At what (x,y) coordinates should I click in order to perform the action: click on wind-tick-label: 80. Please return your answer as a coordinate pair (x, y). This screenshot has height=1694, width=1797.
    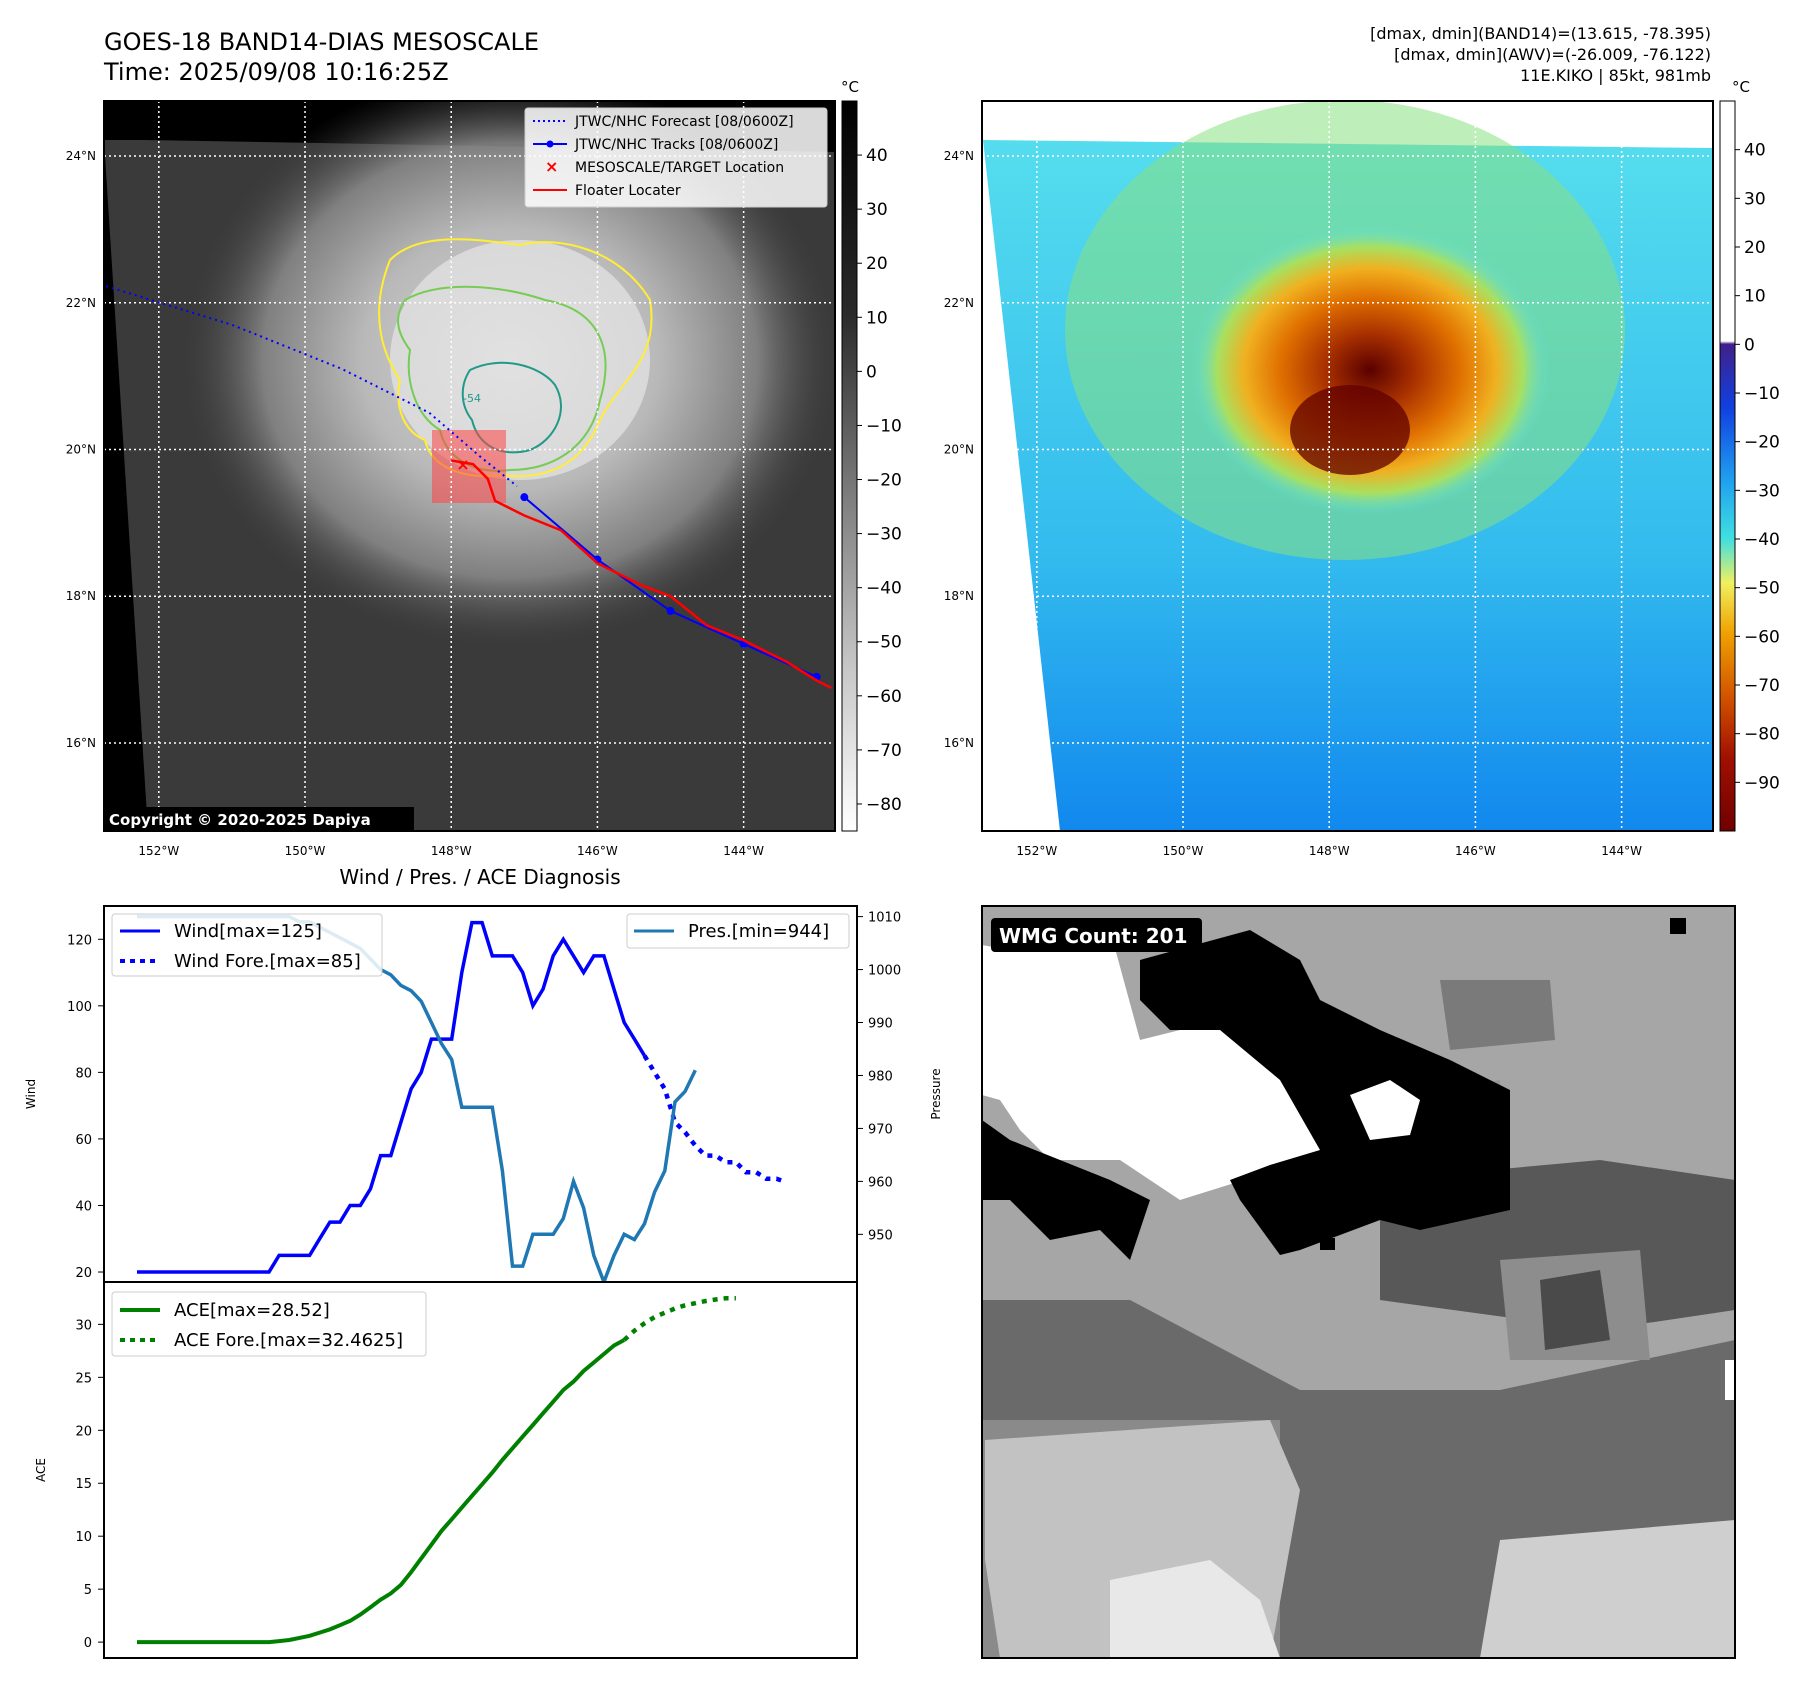
    Looking at the image, I should click on (83, 1073).